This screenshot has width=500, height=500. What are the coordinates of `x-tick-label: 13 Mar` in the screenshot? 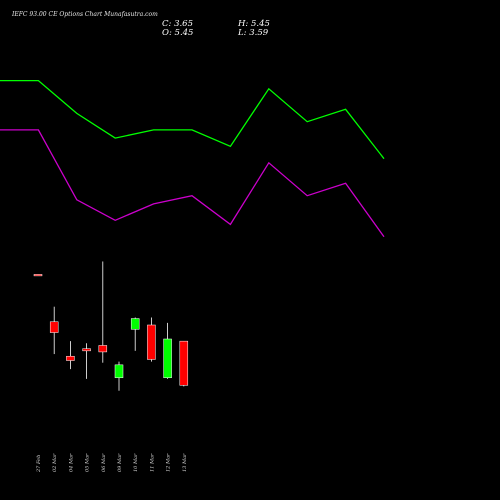 It's located at (185, 462).